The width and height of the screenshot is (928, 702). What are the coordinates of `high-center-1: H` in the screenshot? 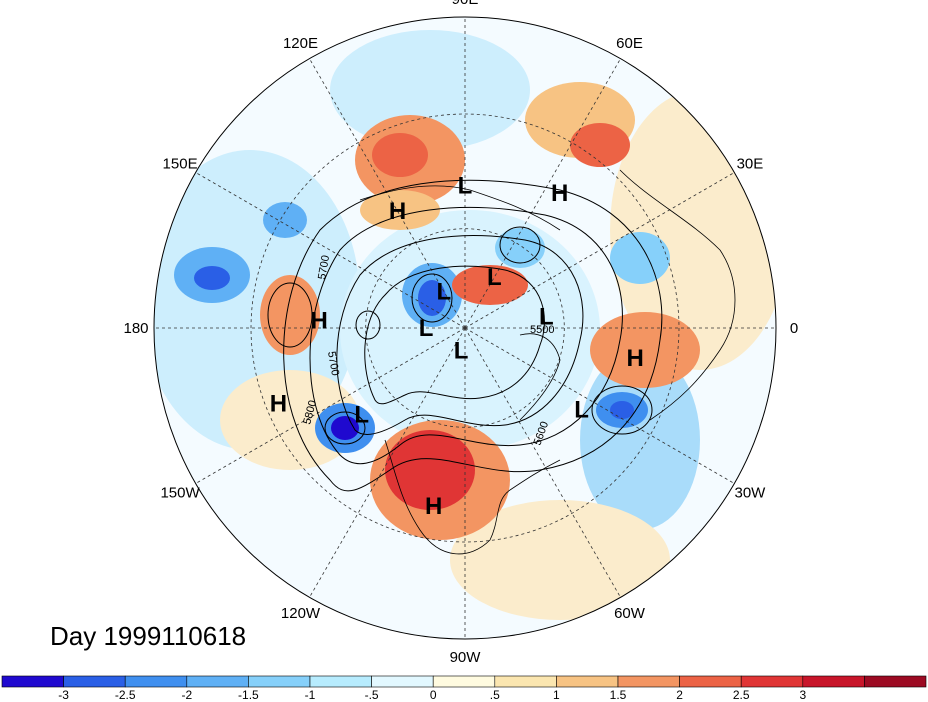 It's located at (397, 211).